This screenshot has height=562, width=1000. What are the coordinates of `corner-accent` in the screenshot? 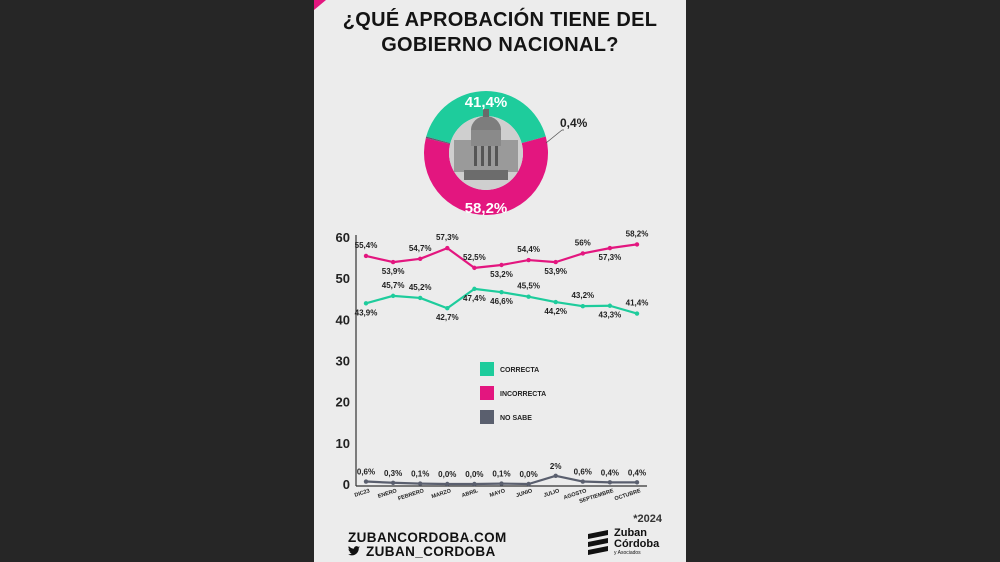 It's located at (320, 5).